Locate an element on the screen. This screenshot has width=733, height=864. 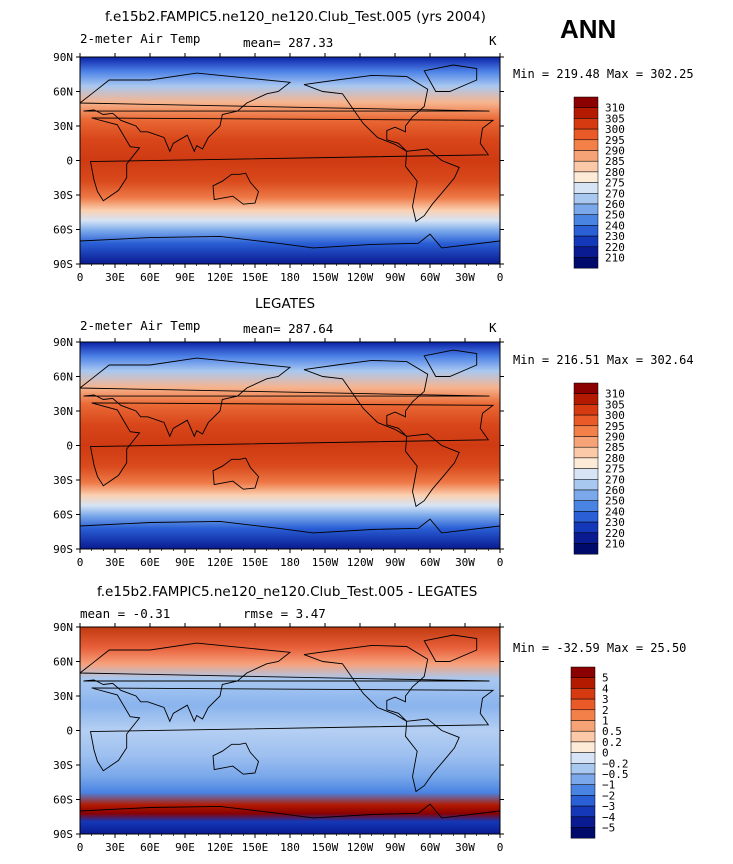
lon-tick-label: 120W is located at coordinates (360, 847).